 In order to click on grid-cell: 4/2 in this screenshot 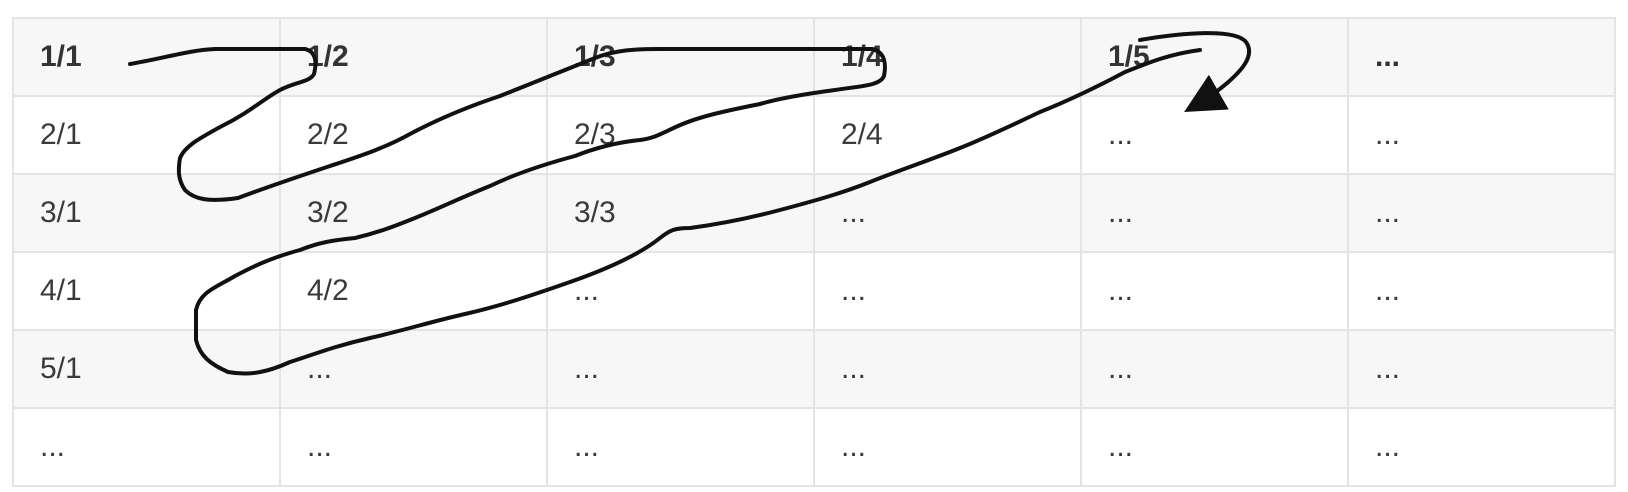, I will do `click(413, 291)`.